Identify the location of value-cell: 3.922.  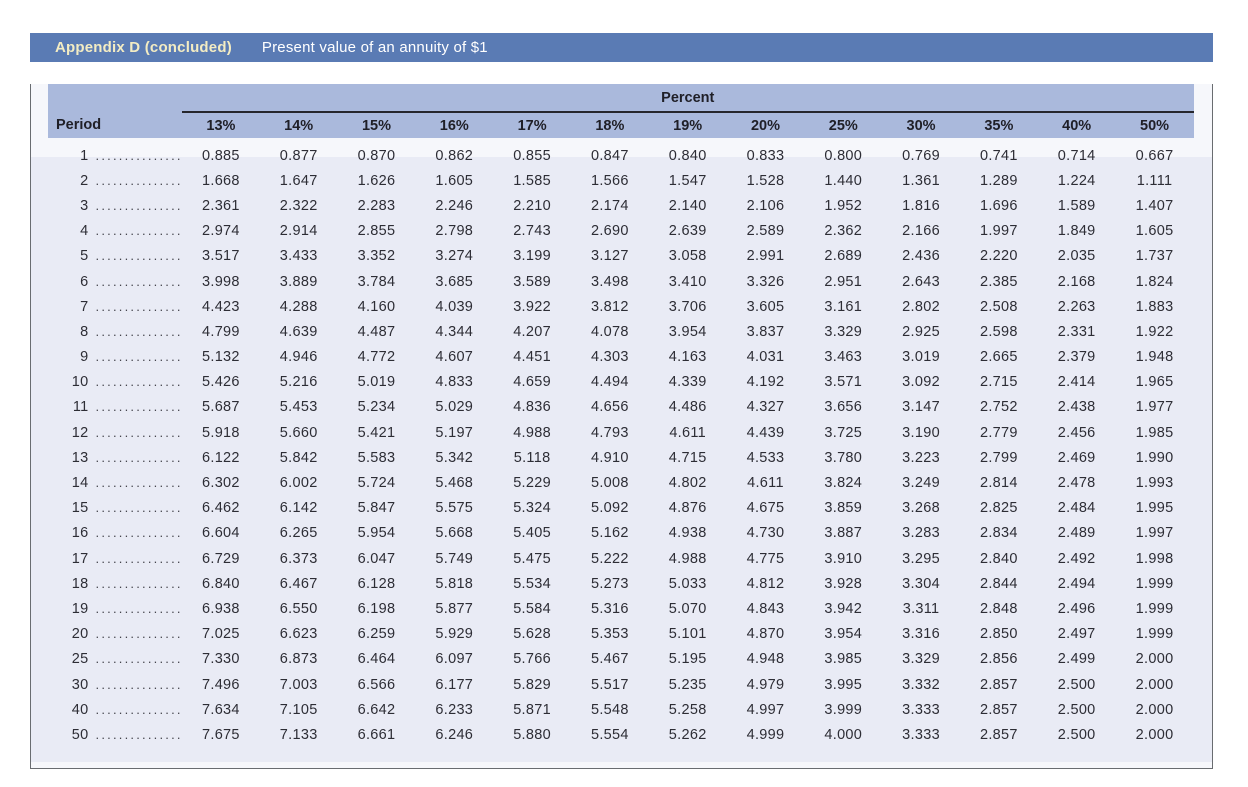
(532, 306).